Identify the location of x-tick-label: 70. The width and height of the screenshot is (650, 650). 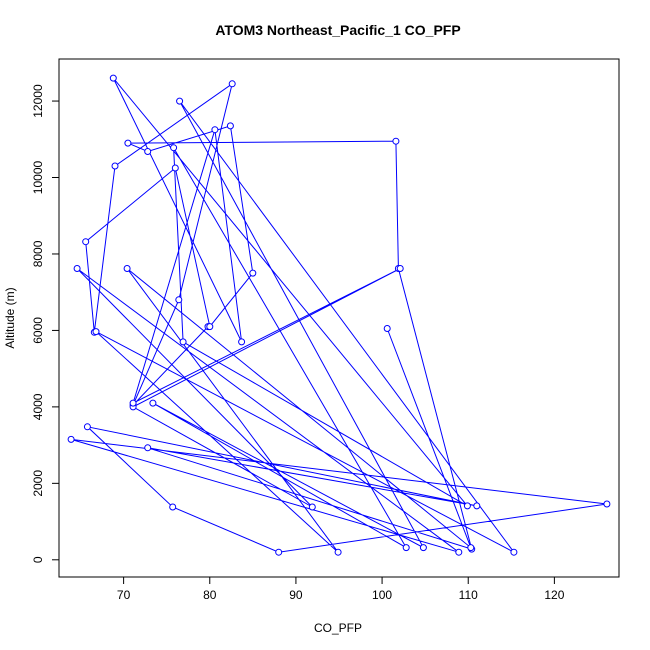
(124, 595).